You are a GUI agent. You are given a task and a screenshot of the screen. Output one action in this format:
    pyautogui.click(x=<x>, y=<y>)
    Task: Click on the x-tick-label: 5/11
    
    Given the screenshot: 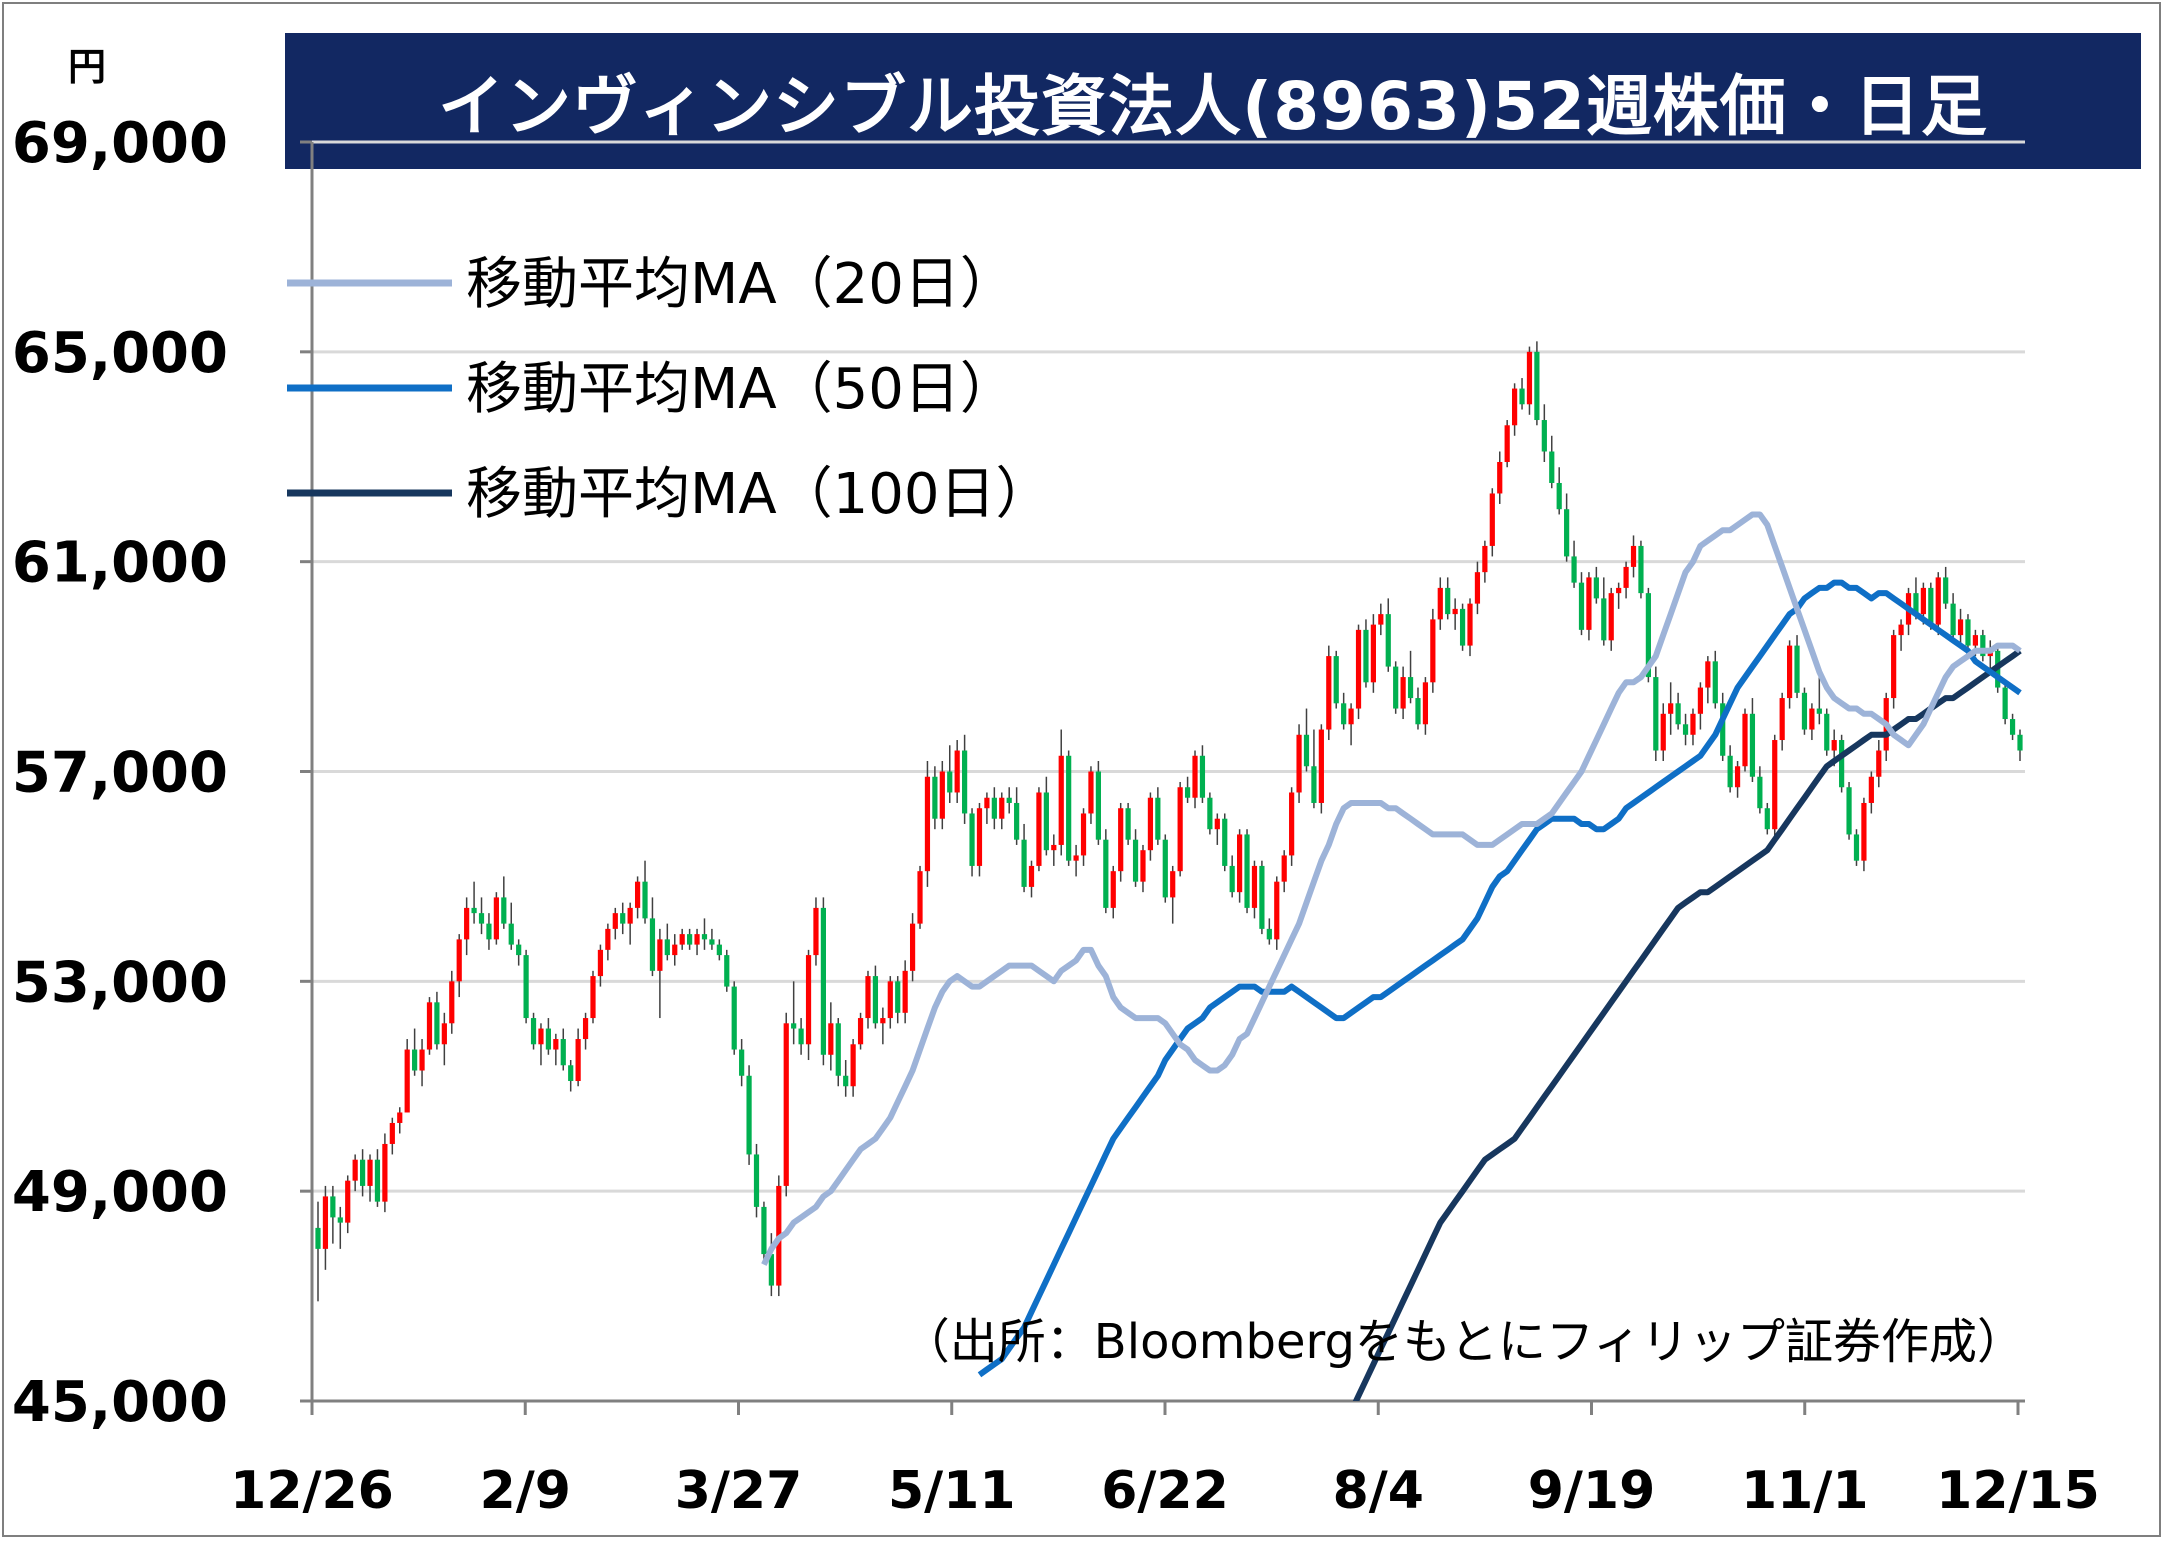 What is the action you would take?
    pyautogui.click(x=952, y=1491)
    